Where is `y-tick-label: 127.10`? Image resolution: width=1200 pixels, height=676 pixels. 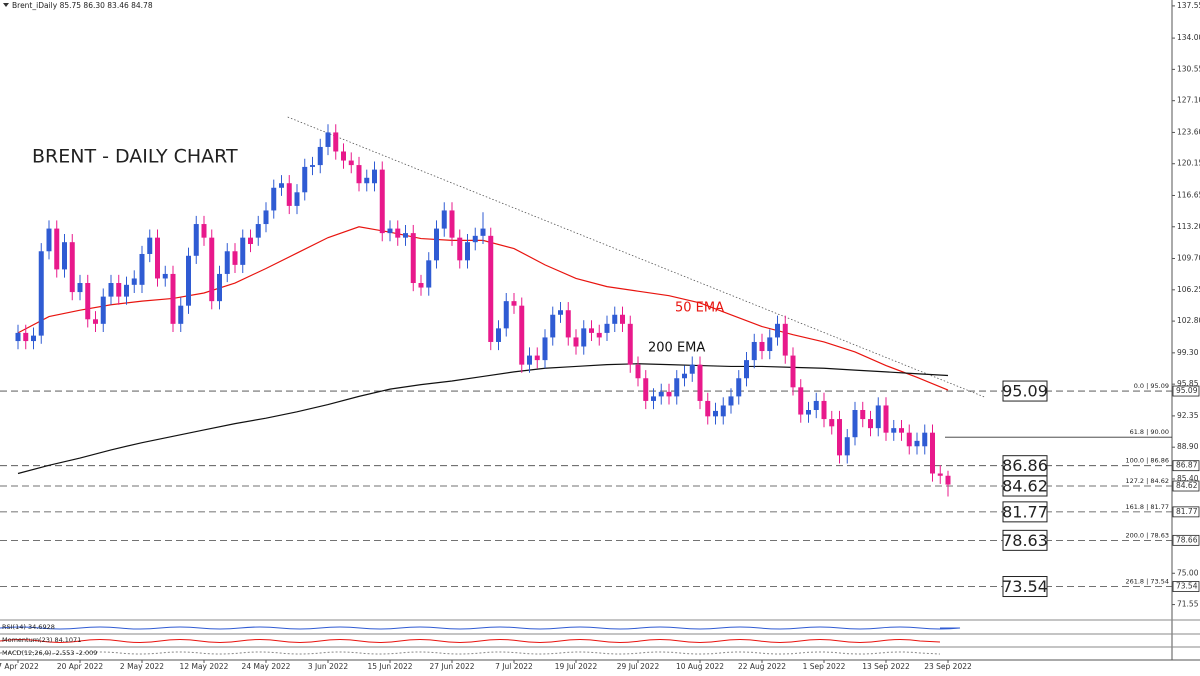 y-tick-label: 127.10 is located at coordinates (1188, 100).